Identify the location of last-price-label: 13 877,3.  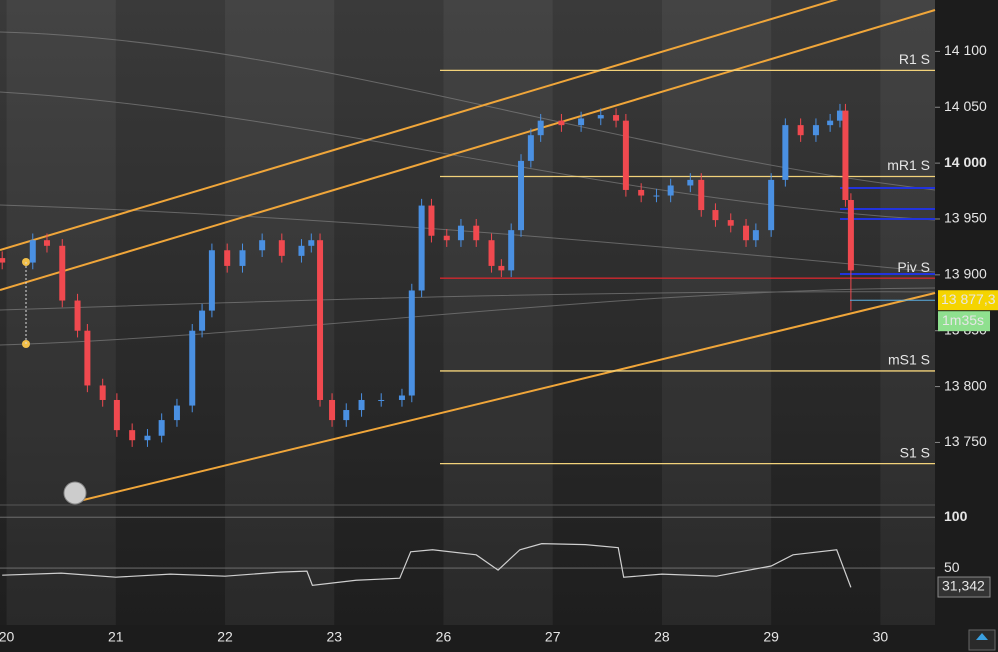
(968, 299).